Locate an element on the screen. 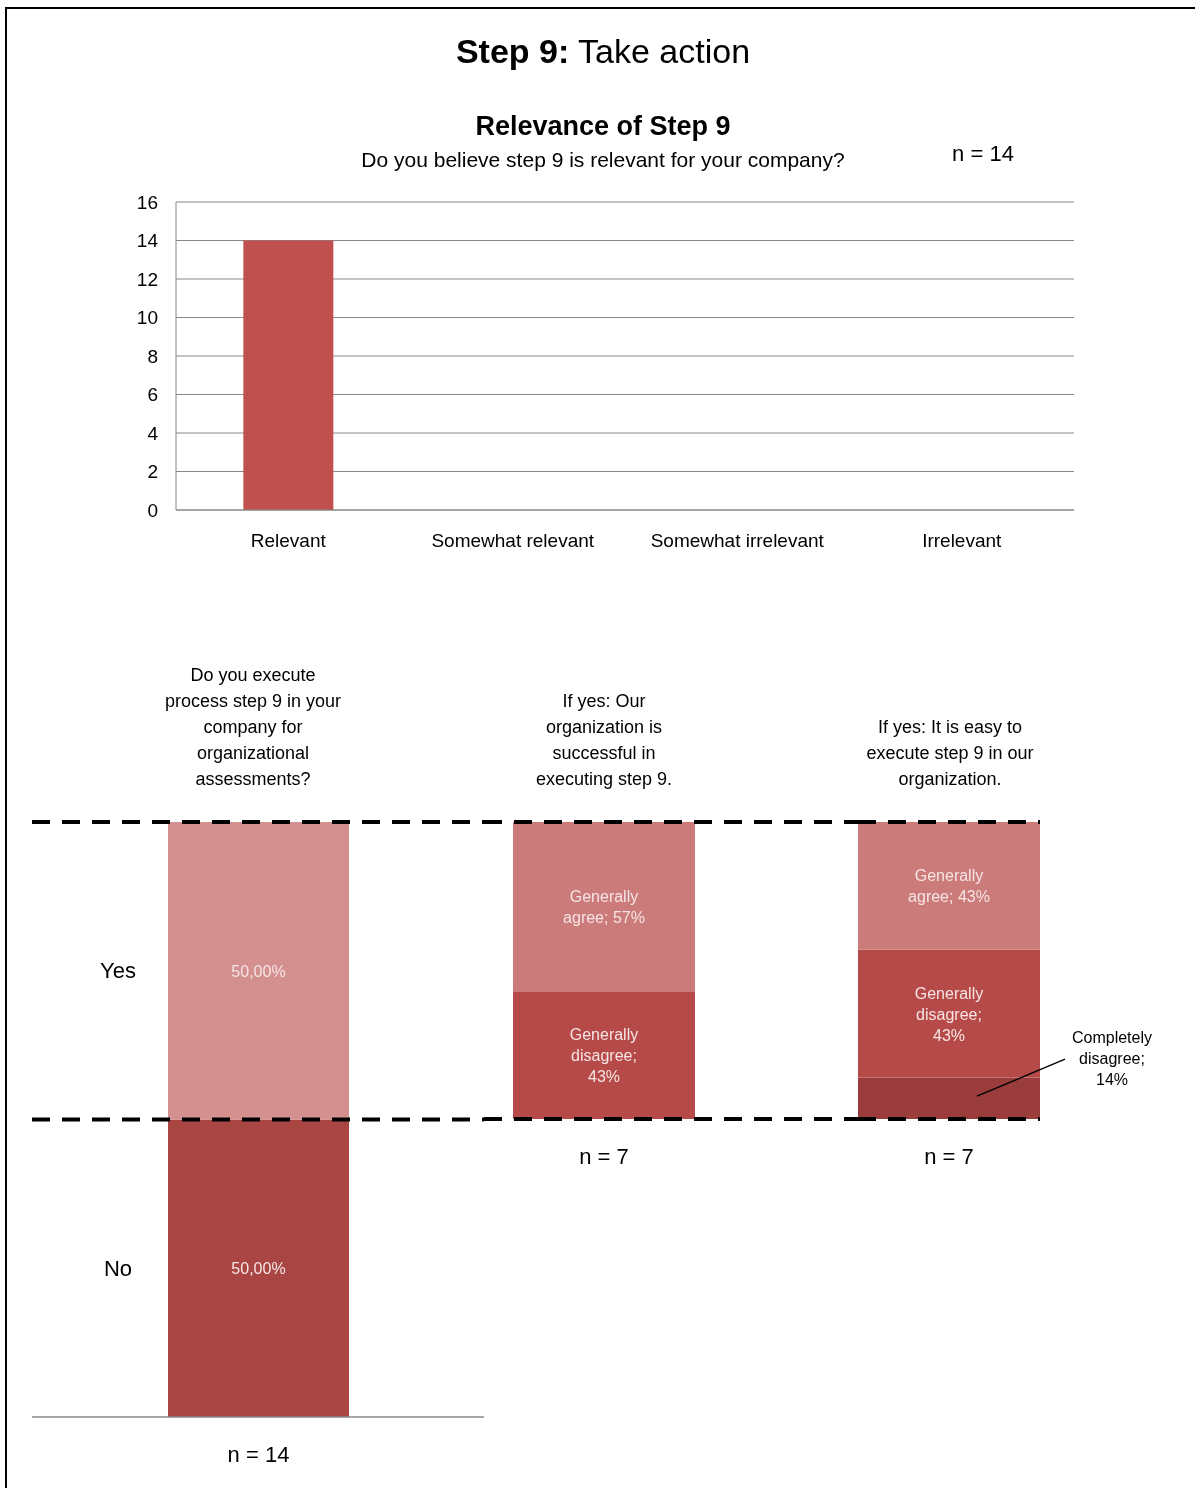  x-tick-label: Irrelevant is located at coordinates (962, 541).